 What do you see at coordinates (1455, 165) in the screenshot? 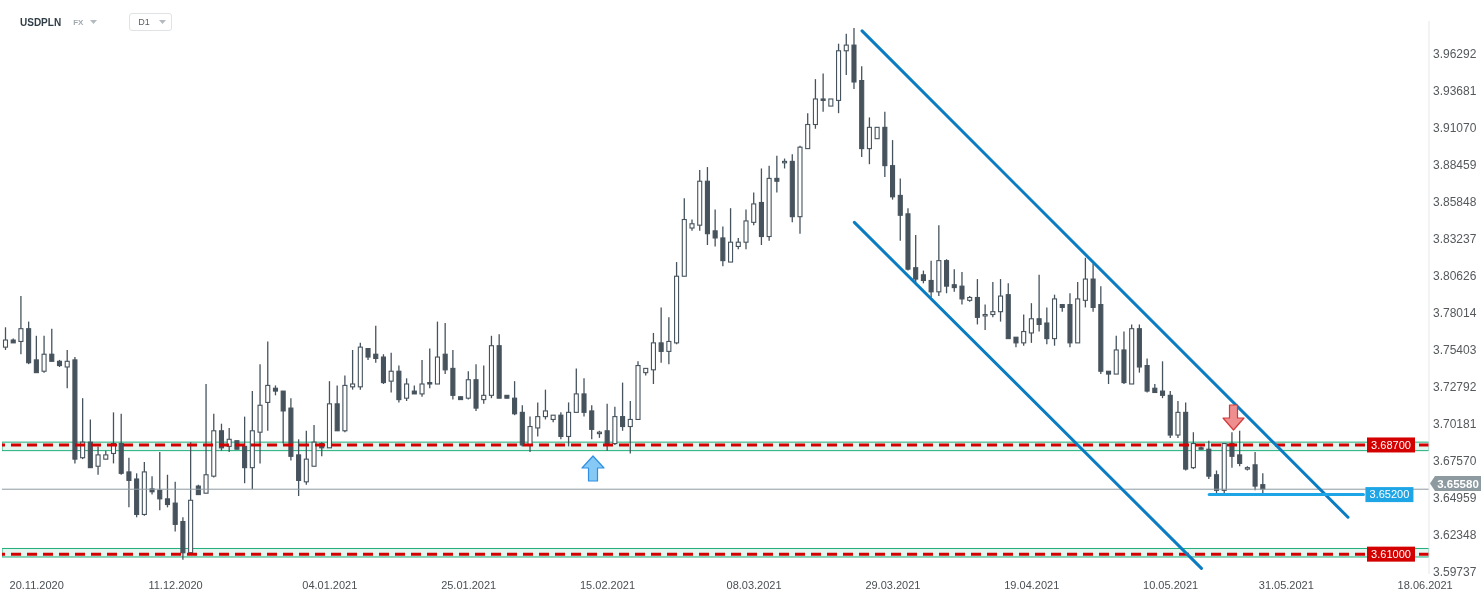
I see `y-tick-label: 3.88459` at bounding box center [1455, 165].